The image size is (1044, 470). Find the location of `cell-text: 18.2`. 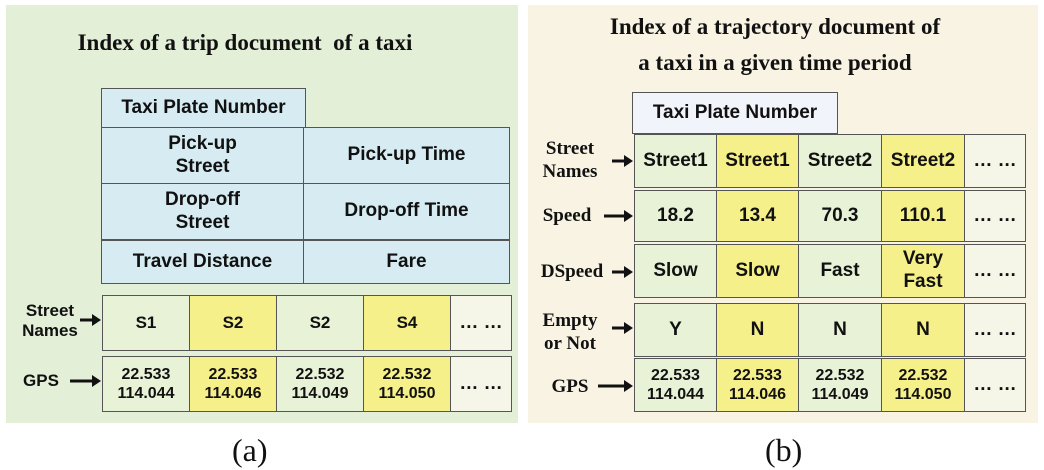

cell-text: 18.2 is located at coordinates (675, 215).